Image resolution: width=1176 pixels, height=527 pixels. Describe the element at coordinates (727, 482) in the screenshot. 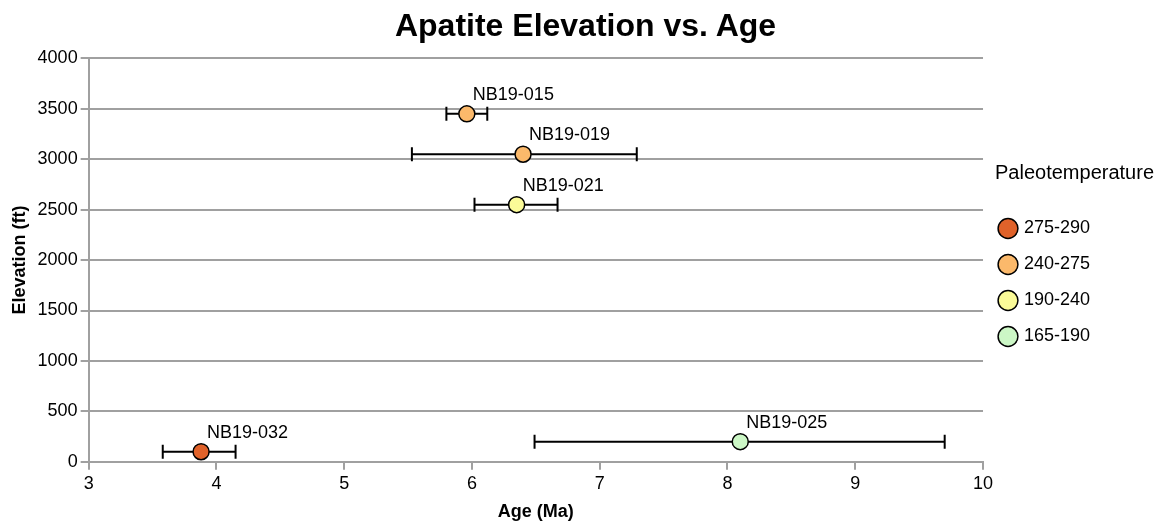

I see `x-tick-label: 8` at that location.